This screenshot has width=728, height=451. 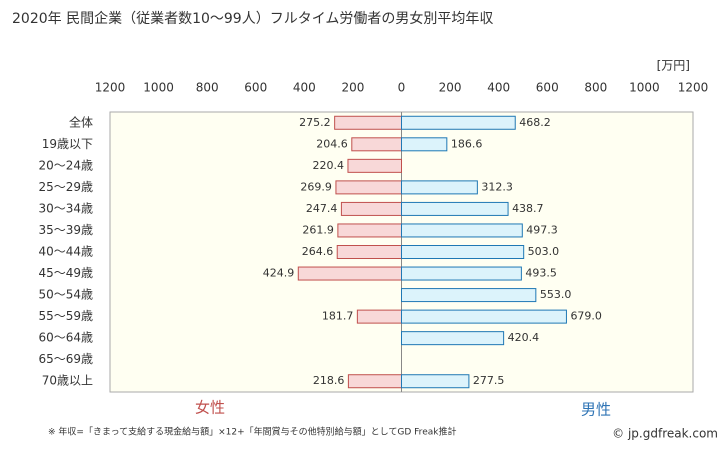 I want to click on y-tick-label: 60～64歳, so click(x=65, y=338).